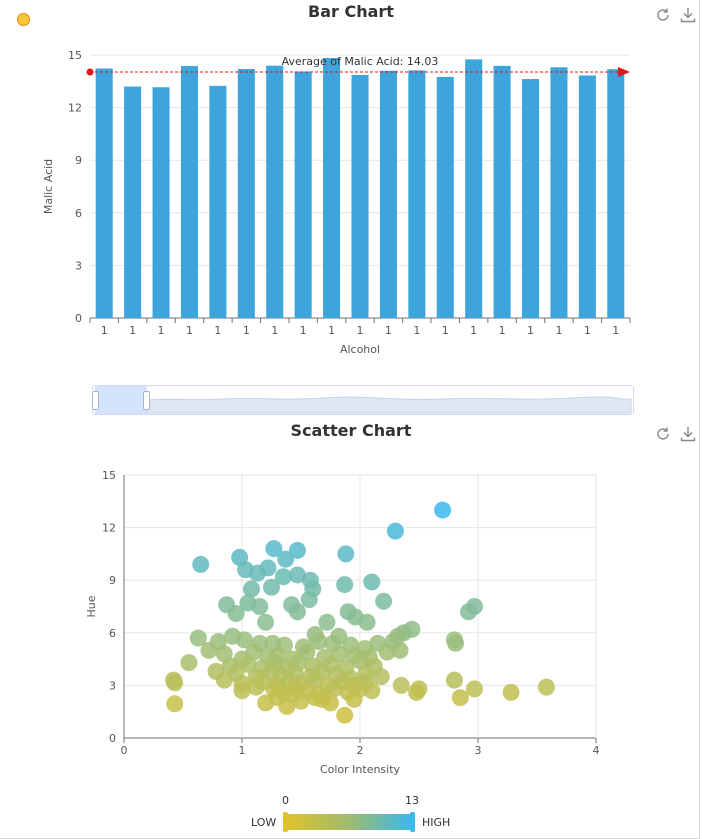 This screenshot has height=839, width=702. I want to click on bar-chart-title: Bar Chart, so click(351, 11).